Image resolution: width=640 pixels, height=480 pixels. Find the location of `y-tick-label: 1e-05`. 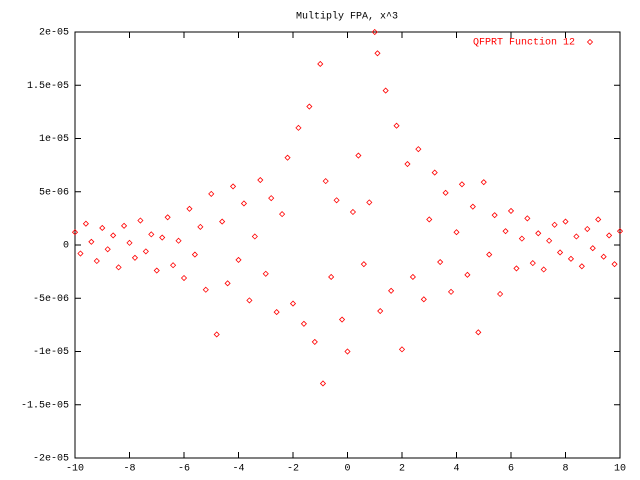

y-tick-label: 1e-05 is located at coordinates (54, 139).